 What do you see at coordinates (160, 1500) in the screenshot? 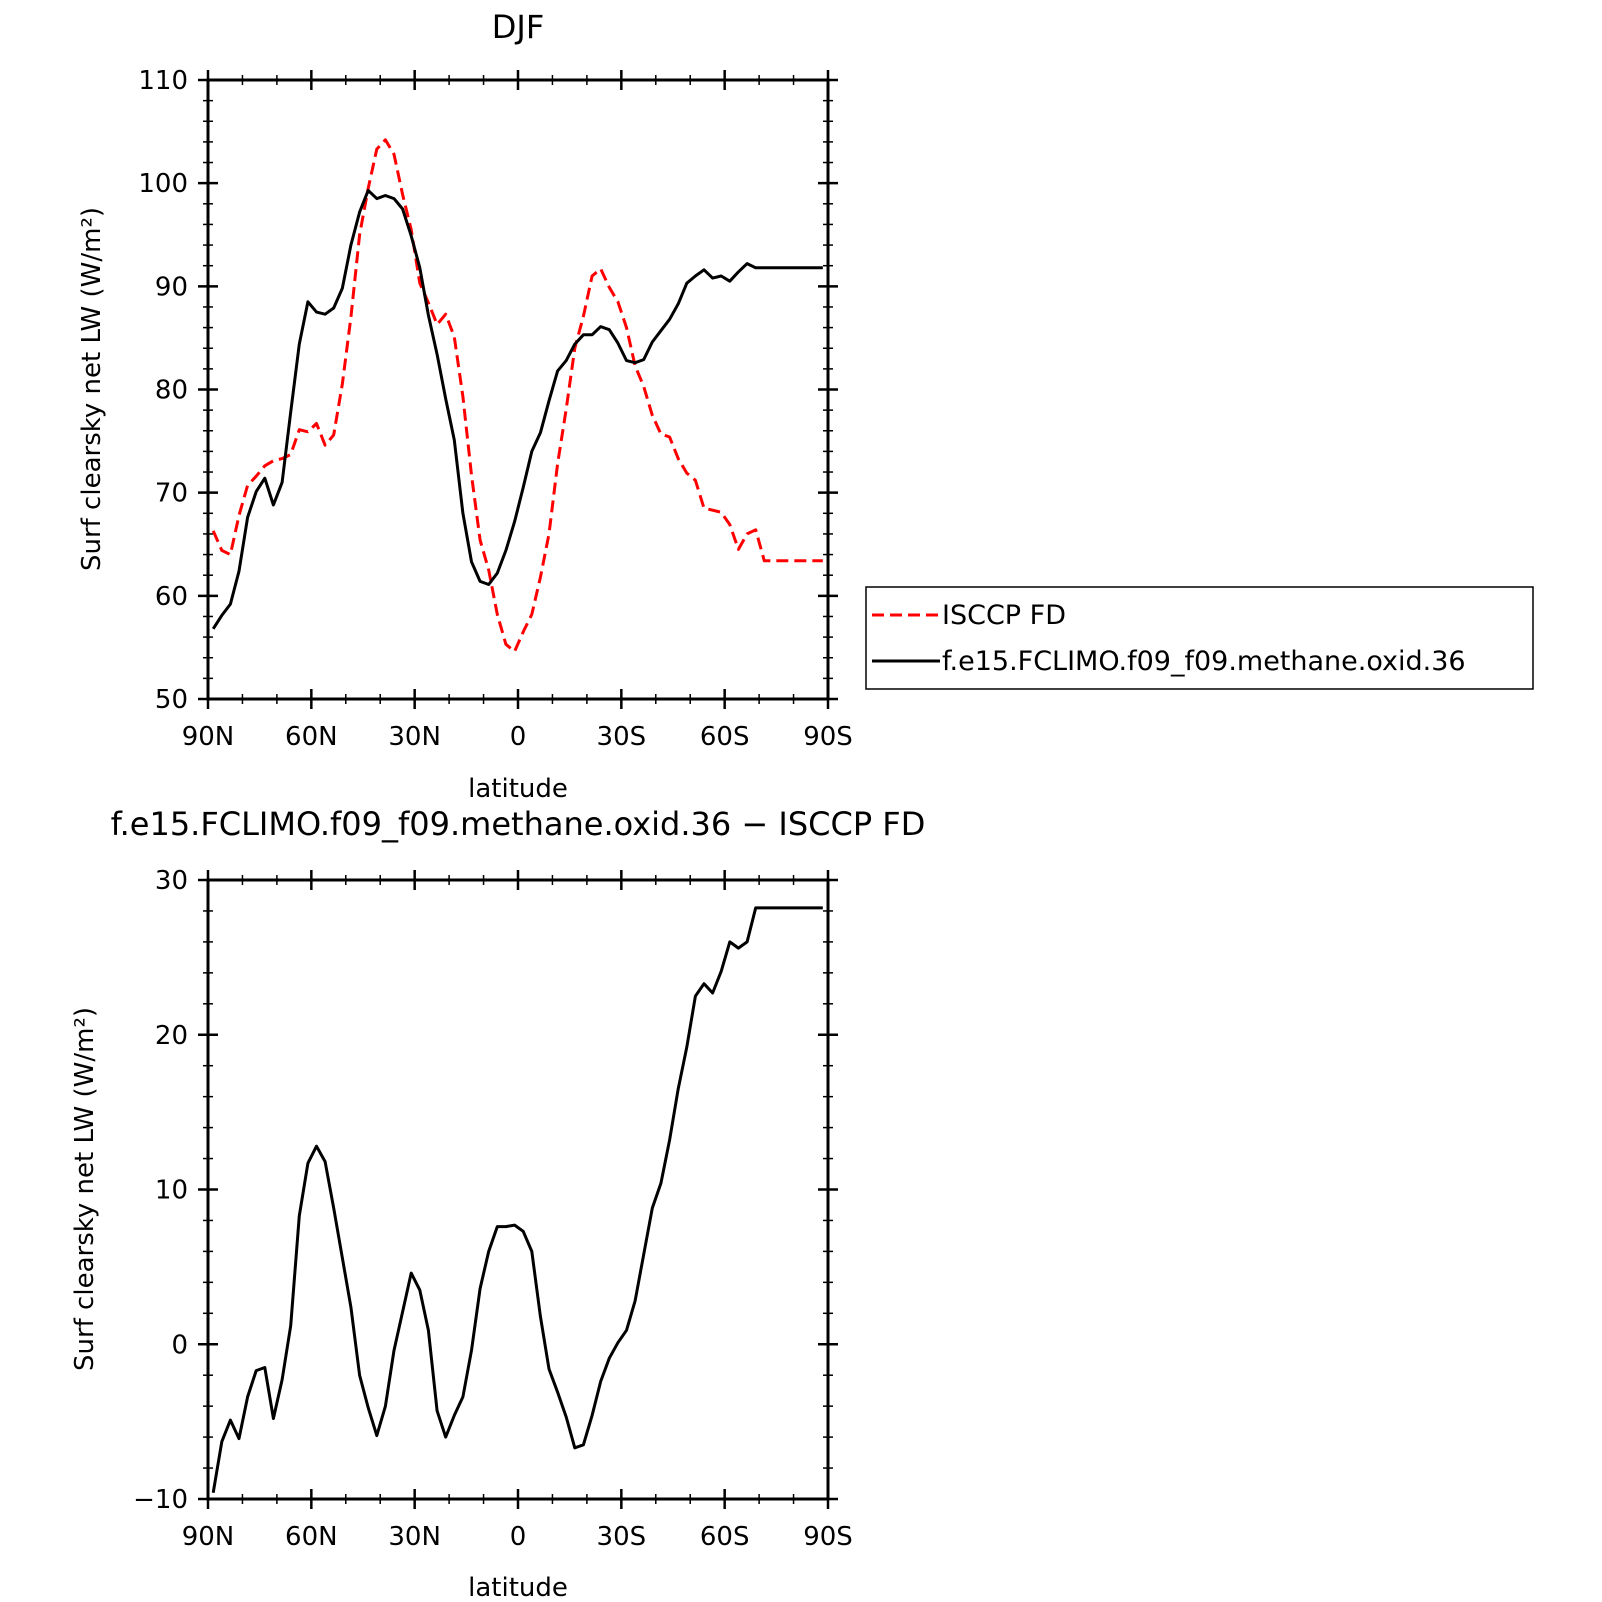
I see `bottom-y-tick-label: −10` at bounding box center [160, 1500].